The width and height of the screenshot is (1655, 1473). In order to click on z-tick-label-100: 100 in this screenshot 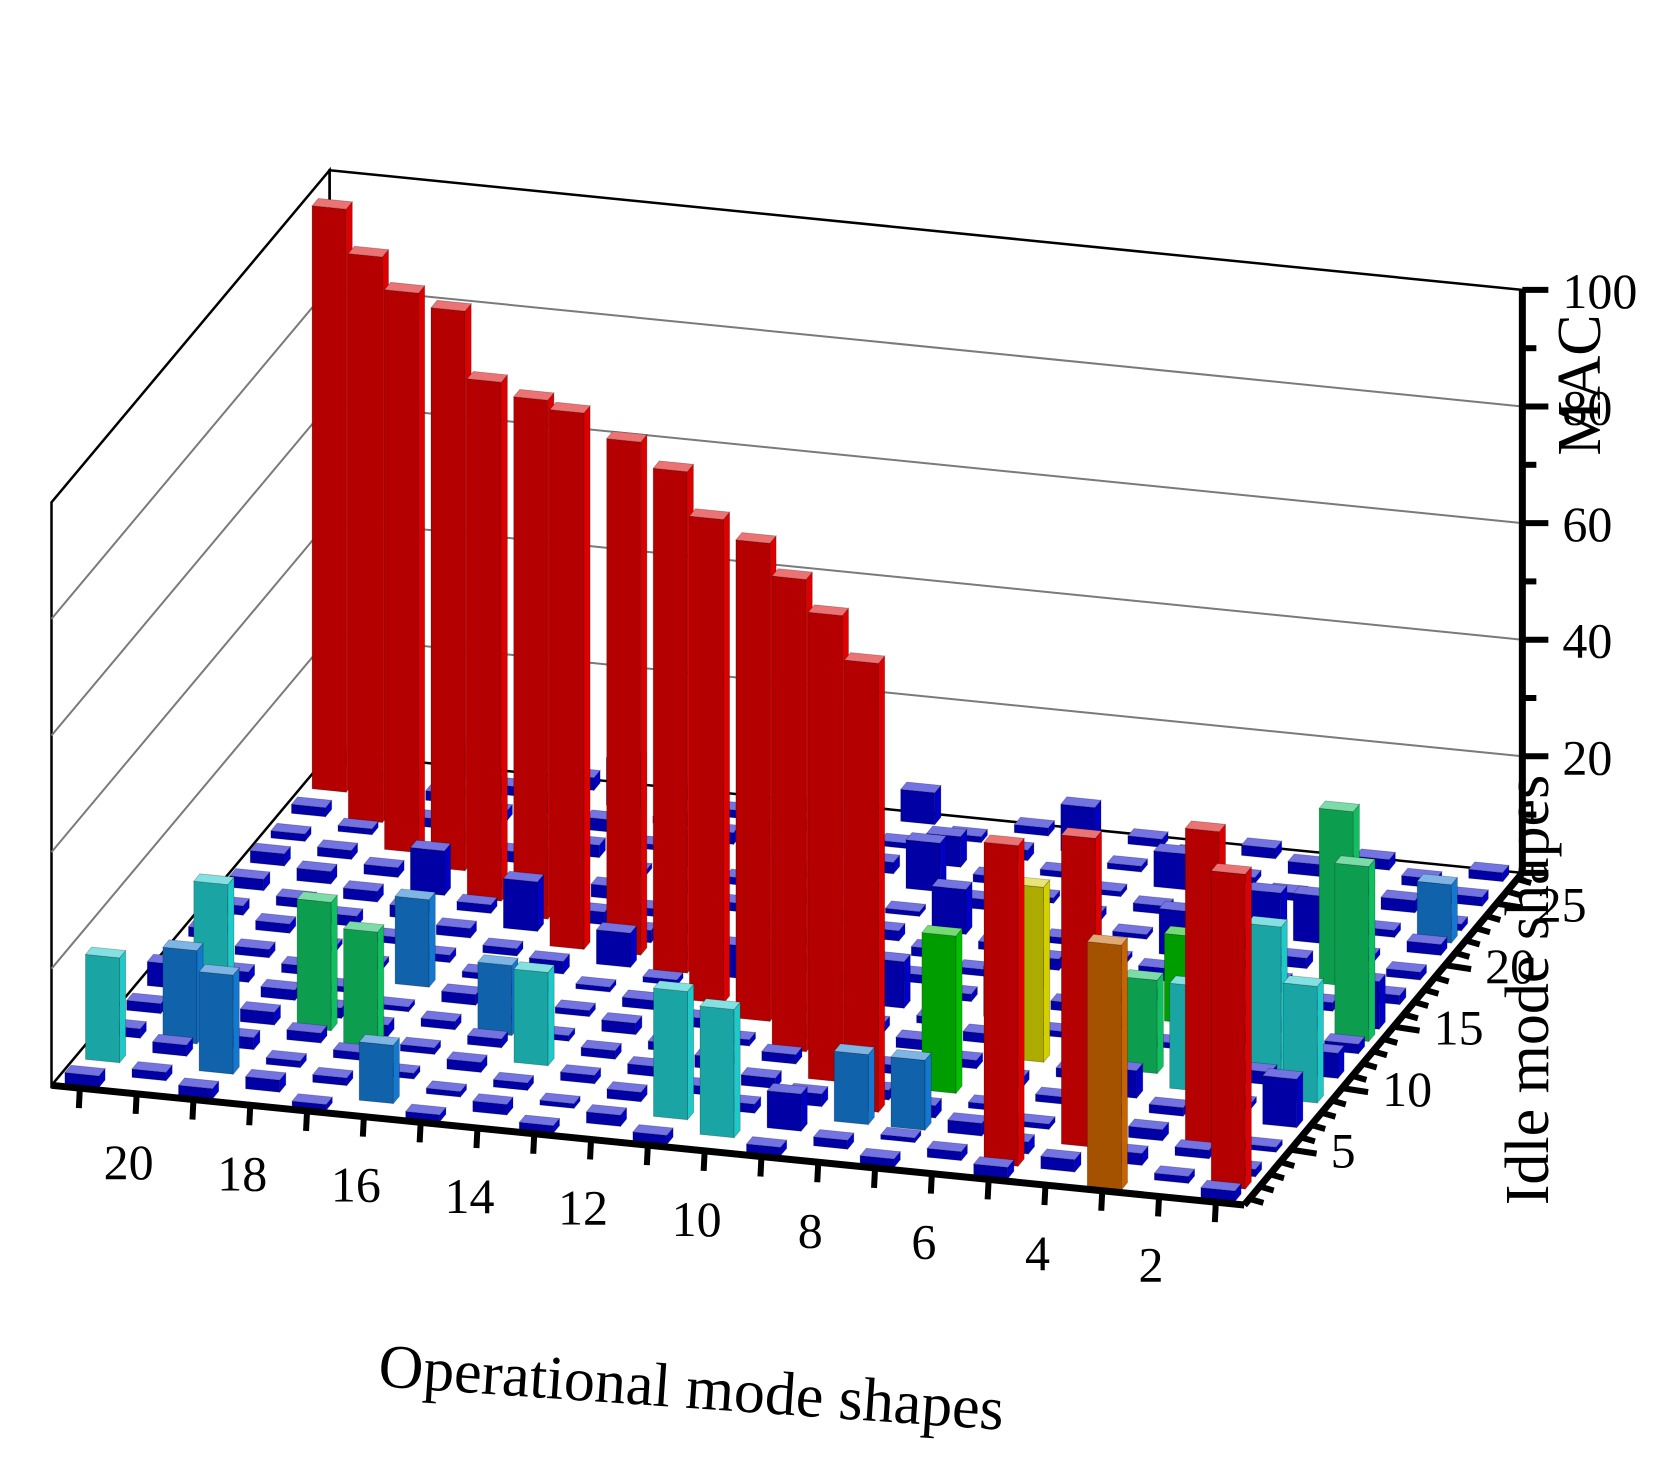, I will do `click(1599, 291)`.